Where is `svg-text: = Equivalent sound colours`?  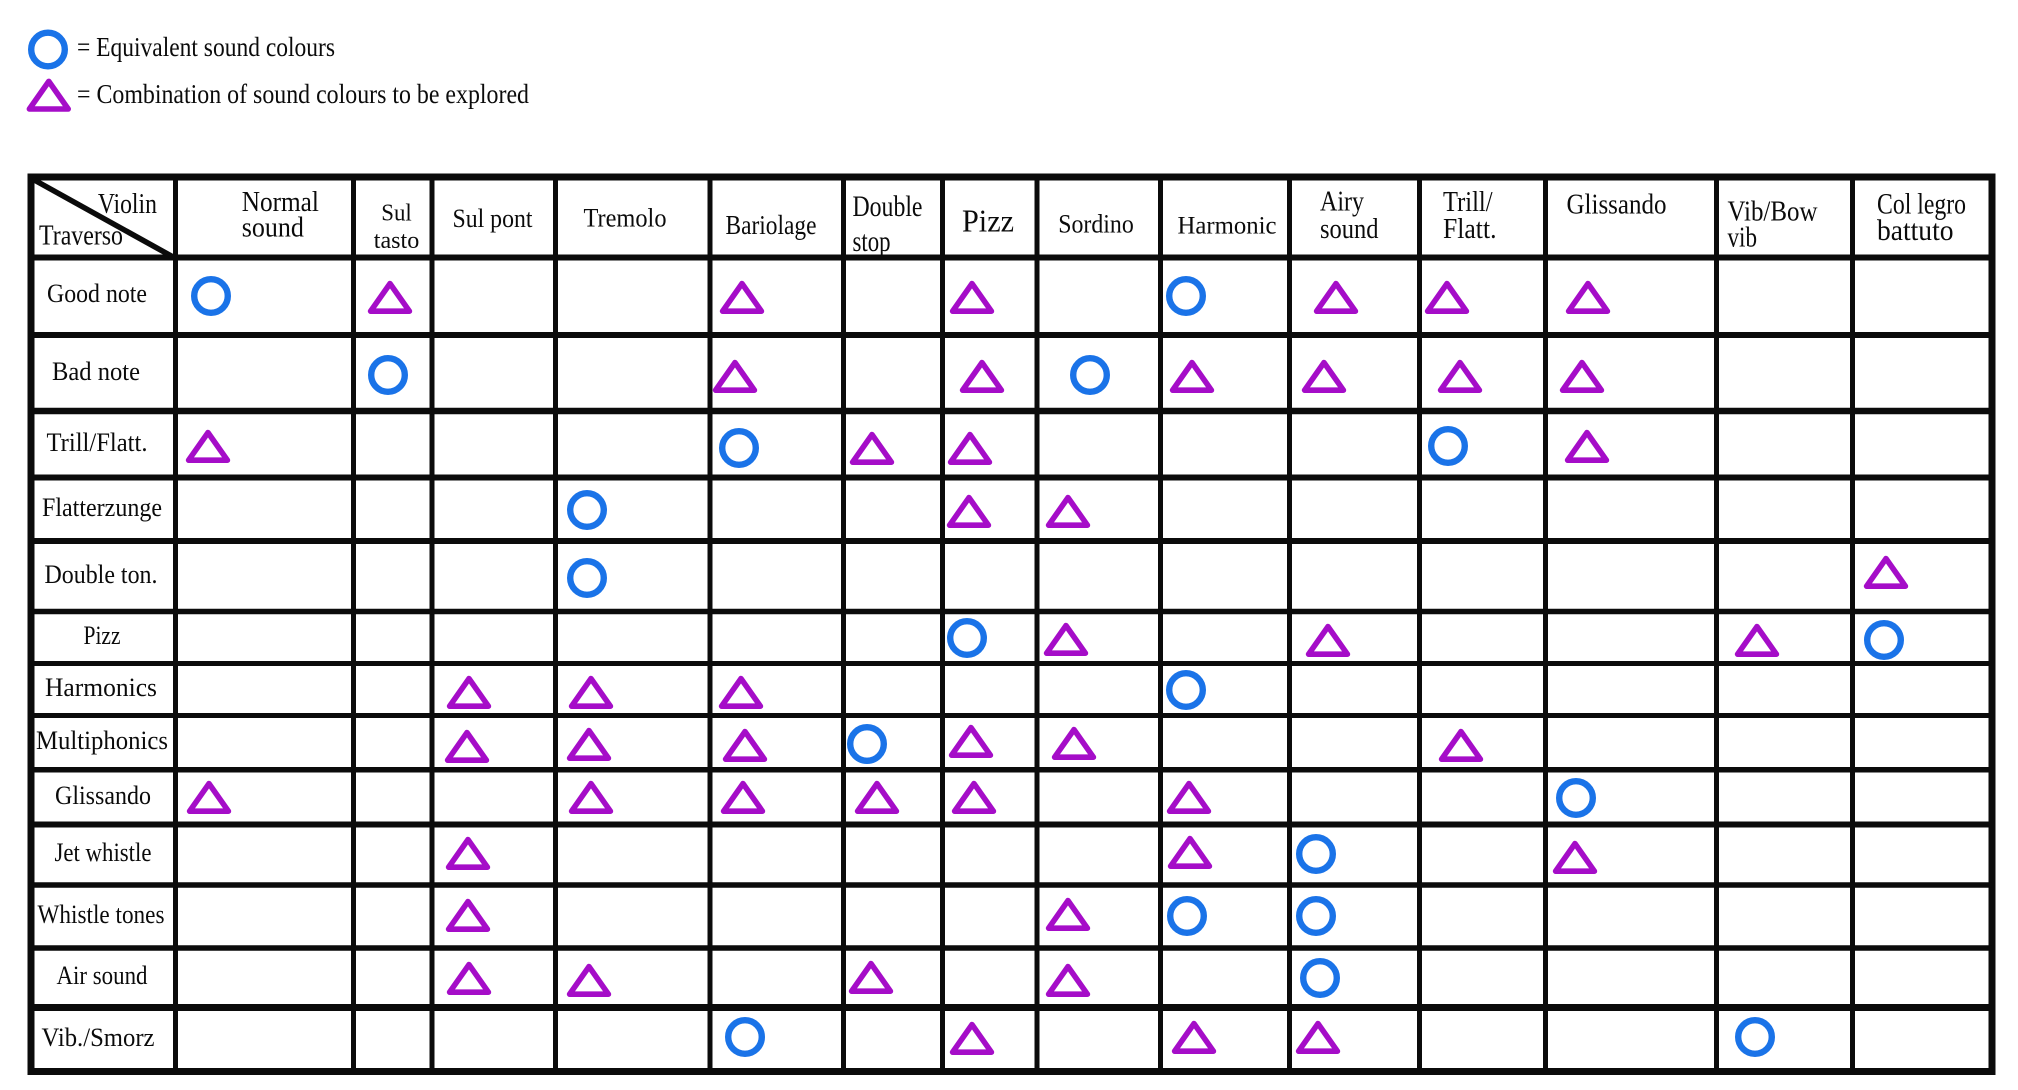 svg-text: = Equivalent sound colours is located at coordinates (206, 47).